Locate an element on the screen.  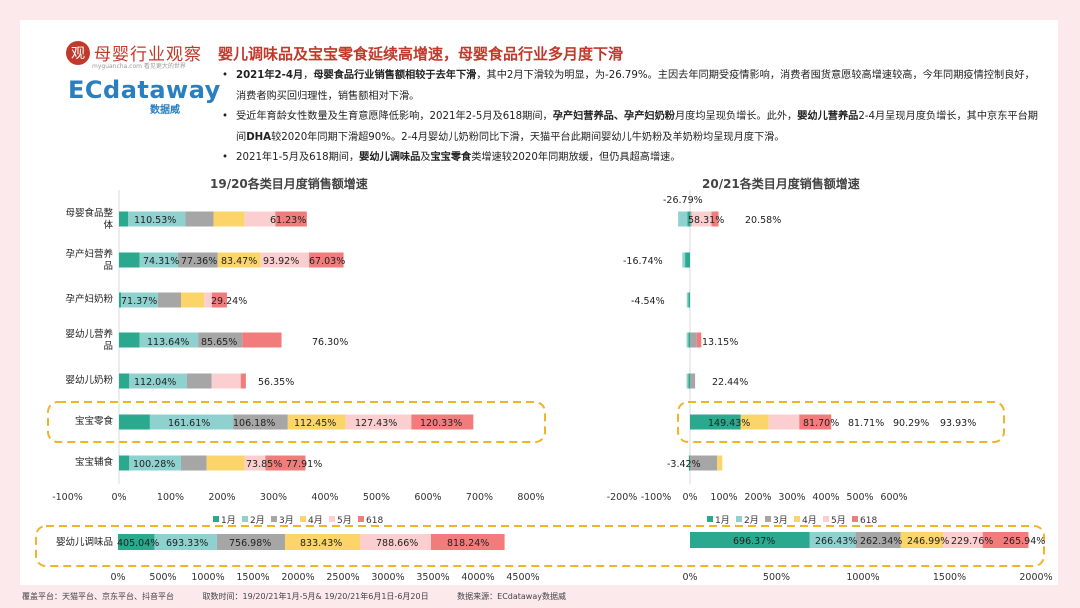
chart3-tick-7: 3500% is located at coordinates (432, 577).